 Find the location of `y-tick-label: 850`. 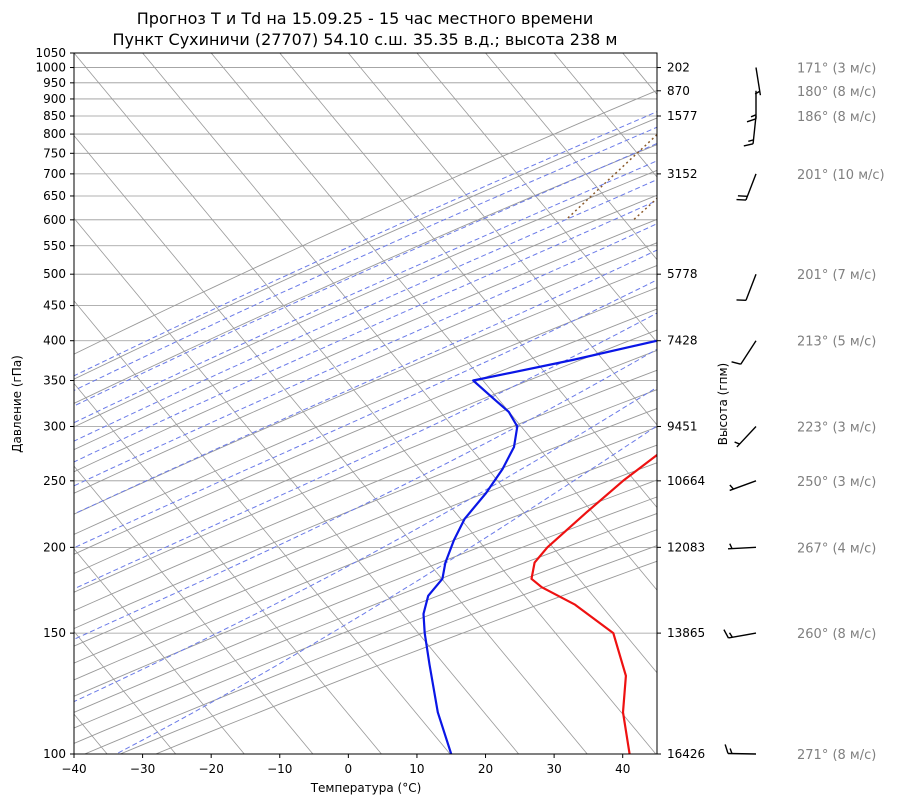

y-tick-label: 850 is located at coordinates (54, 116).